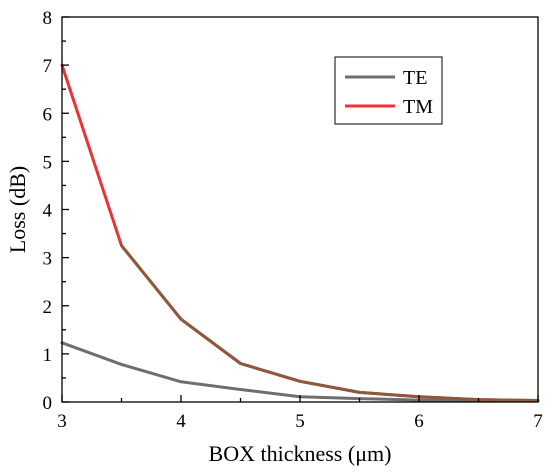  What do you see at coordinates (48, 259) in the screenshot?
I see `y-tick-label: 3` at bounding box center [48, 259].